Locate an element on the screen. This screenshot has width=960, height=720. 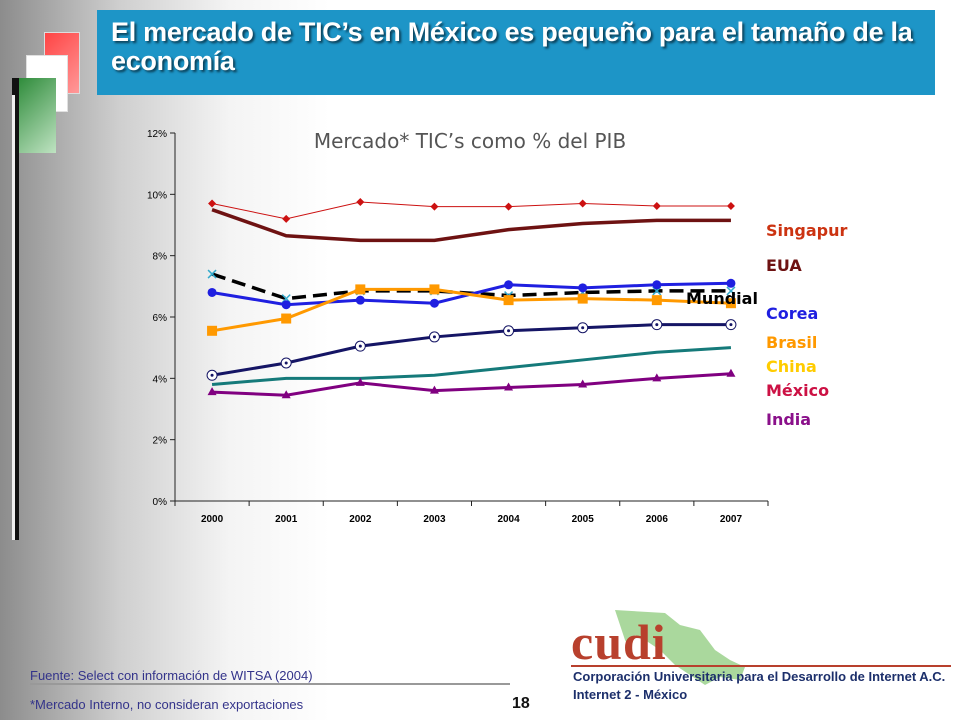
decorative-green-square is located at coordinates (37, 115).